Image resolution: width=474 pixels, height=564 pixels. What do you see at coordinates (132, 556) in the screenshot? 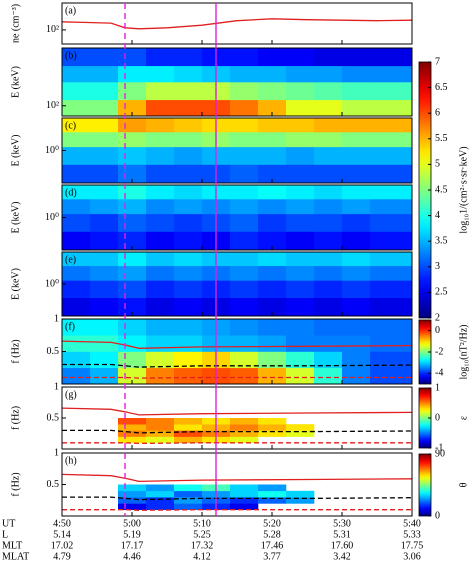
I see `orbit-value: 4.46` at bounding box center [132, 556].